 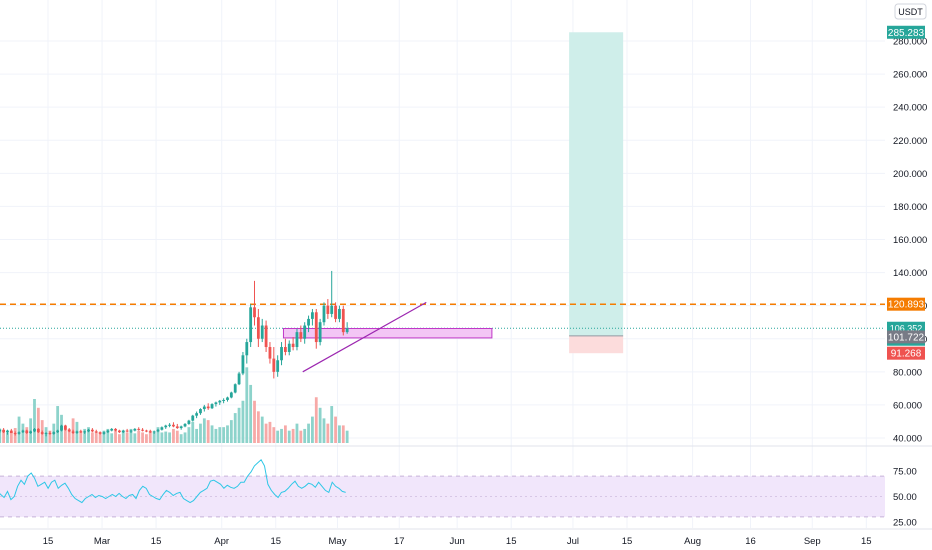 What do you see at coordinates (910, 11) in the screenshot?
I see `currency-badge` at bounding box center [910, 11].